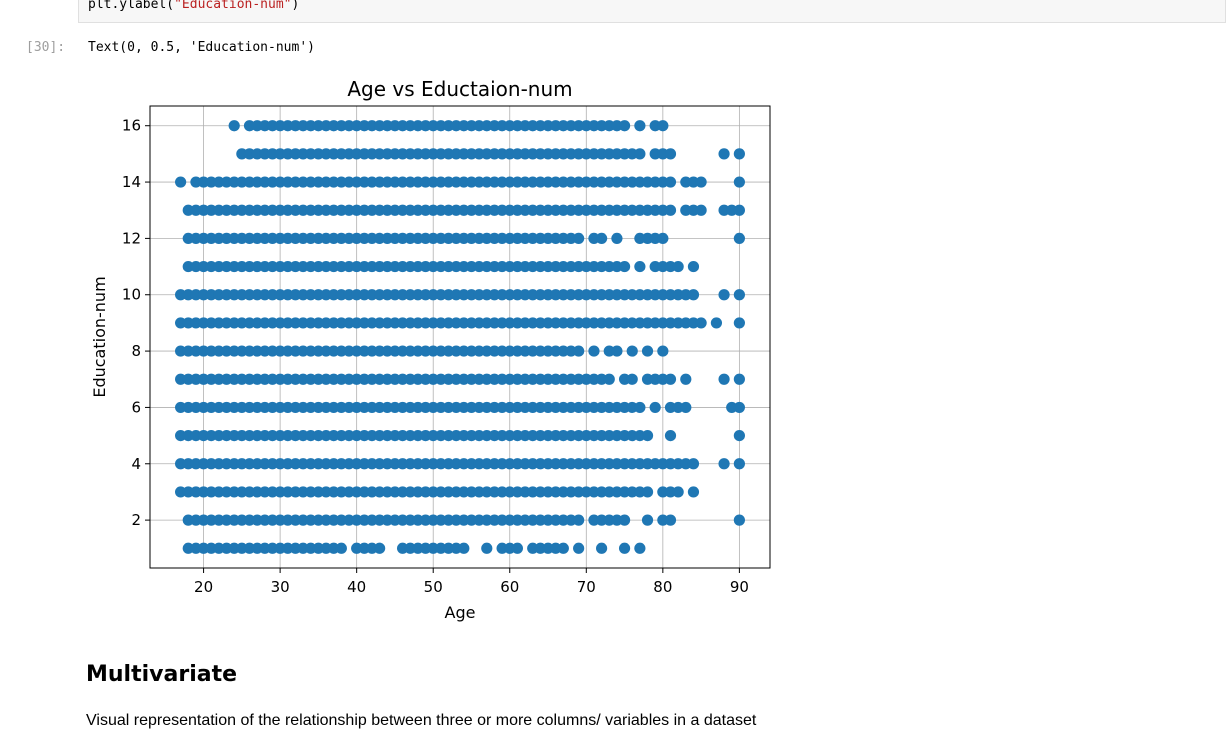  I want to click on code-line: plt.ylabel("Education-num"), so click(193, 6).